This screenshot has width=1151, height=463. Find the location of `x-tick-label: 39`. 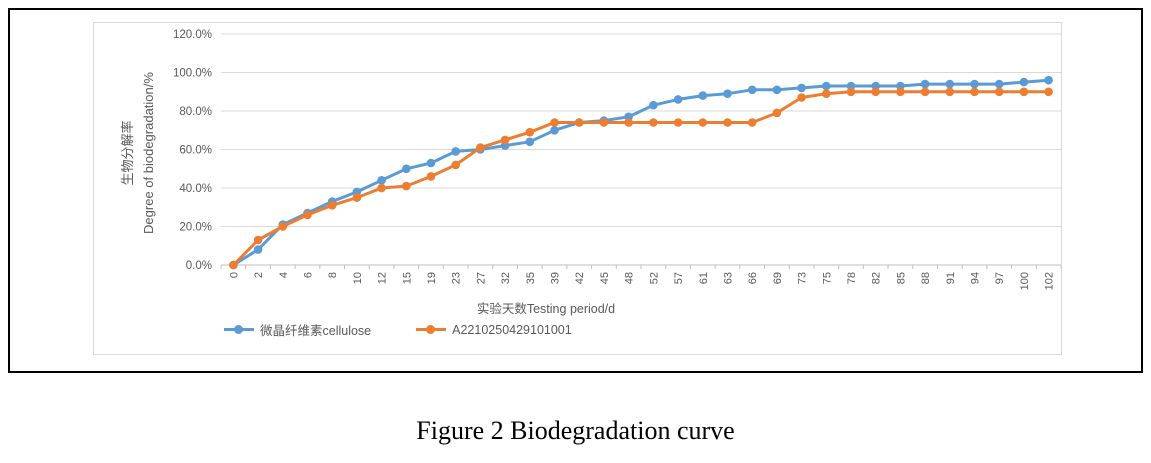

x-tick-label: 39 is located at coordinates (556, 278).